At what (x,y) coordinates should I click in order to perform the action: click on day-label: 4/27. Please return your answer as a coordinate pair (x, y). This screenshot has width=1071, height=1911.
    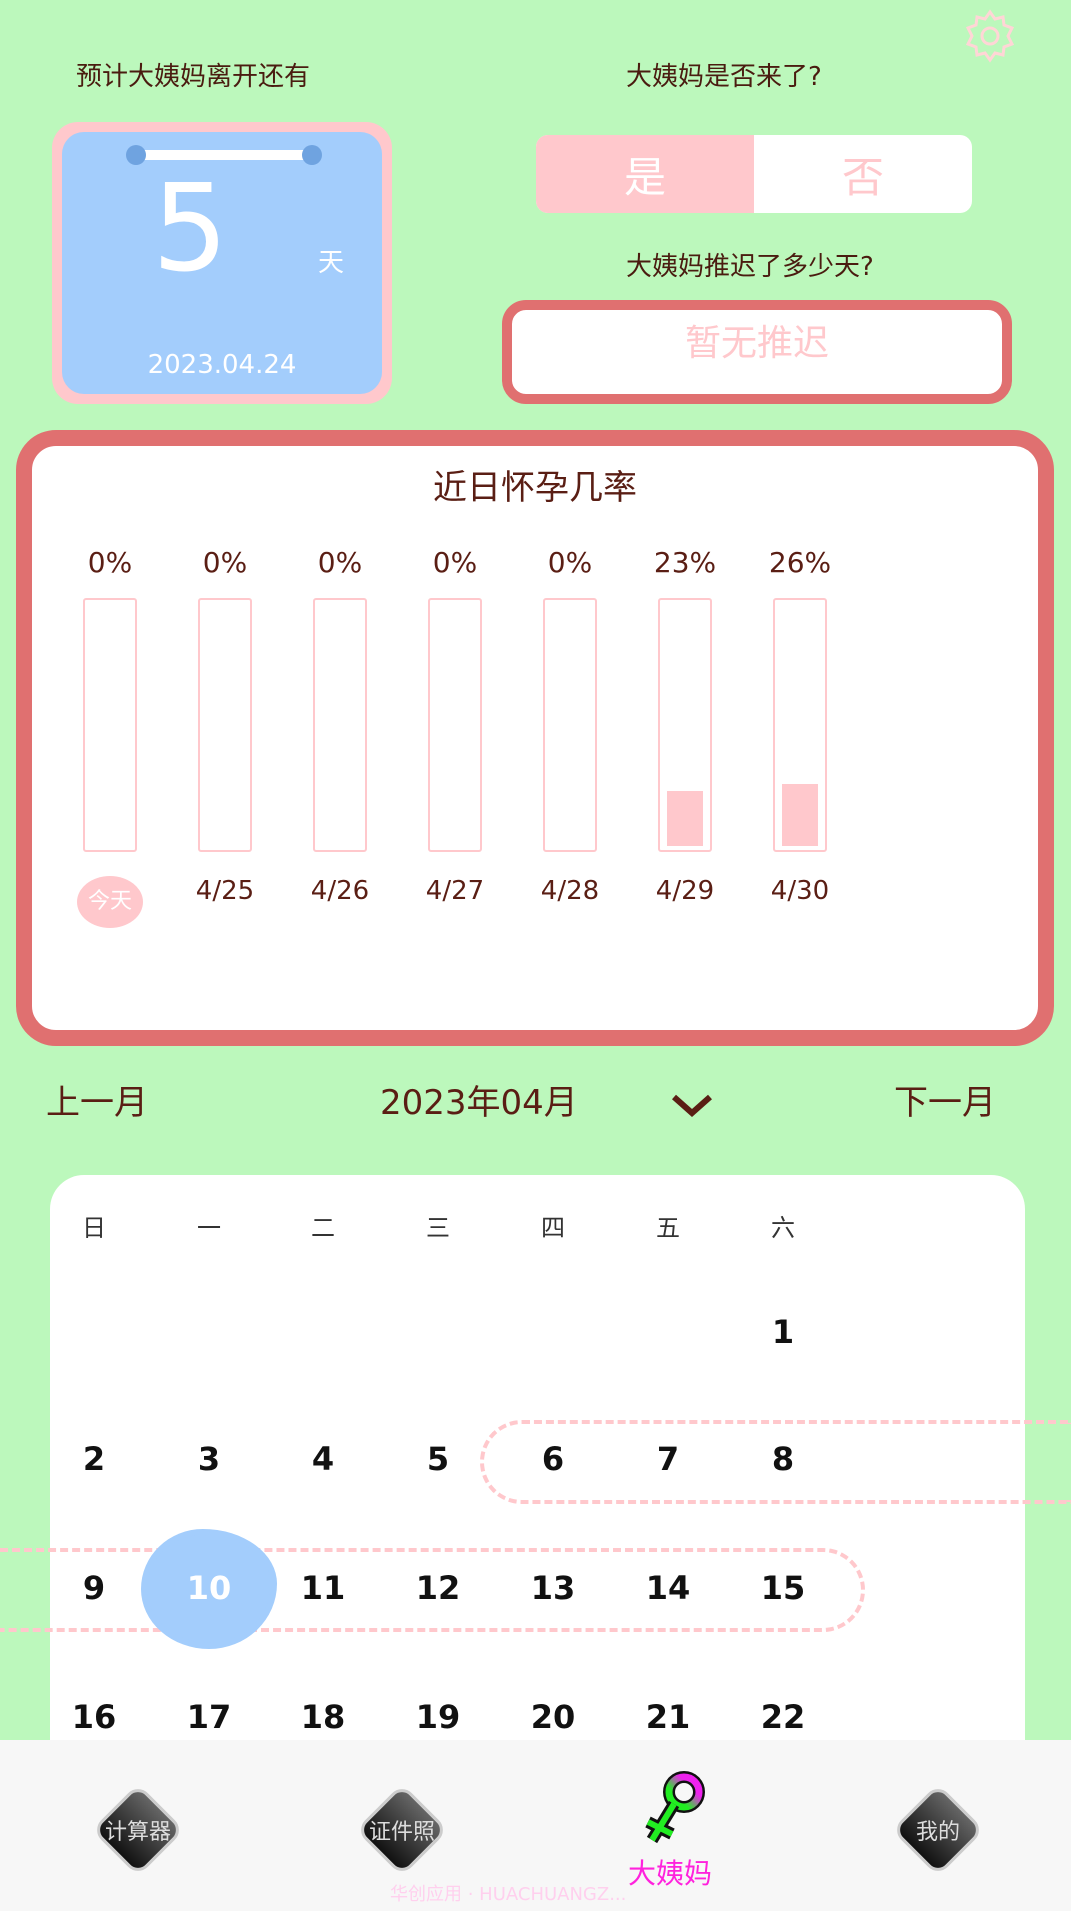
    Looking at the image, I should click on (455, 891).